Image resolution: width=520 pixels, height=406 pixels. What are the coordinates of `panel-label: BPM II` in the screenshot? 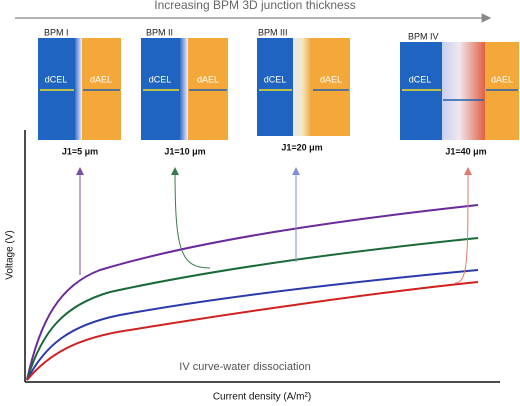 It's located at (159, 32).